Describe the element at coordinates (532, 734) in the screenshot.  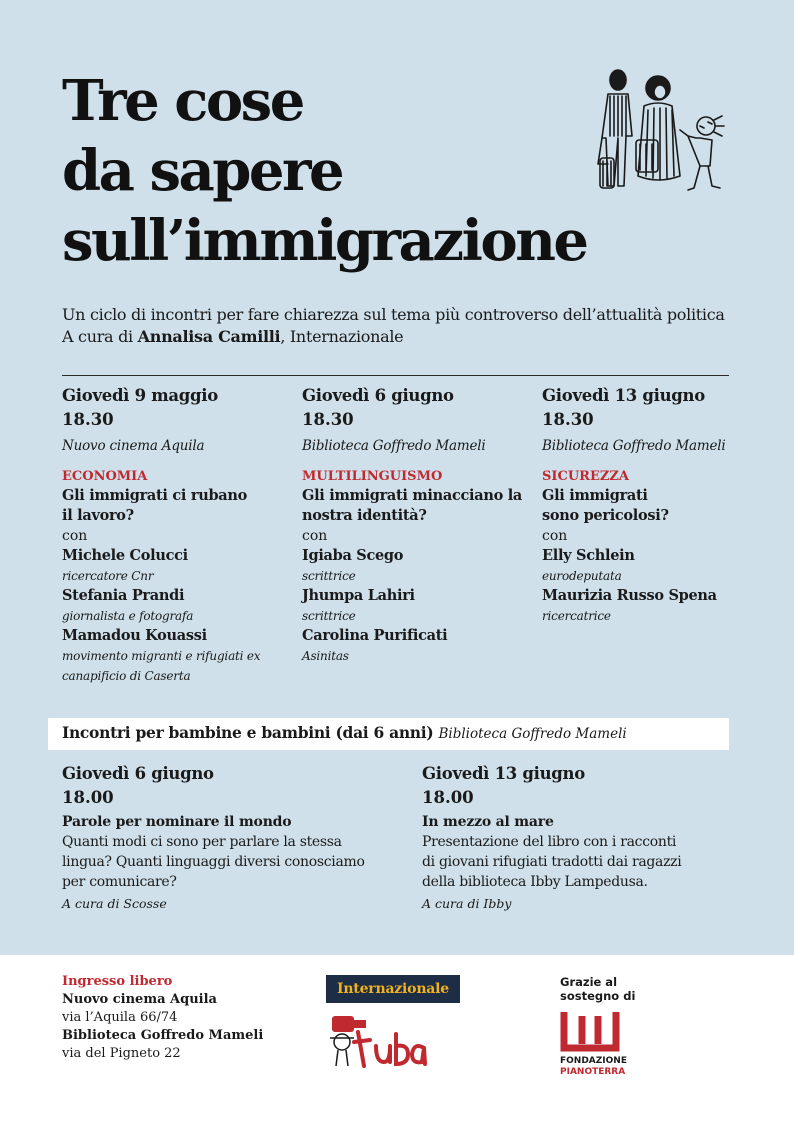
I see `kids-venue: Biblioteca Goffredo Mameli` at that location.